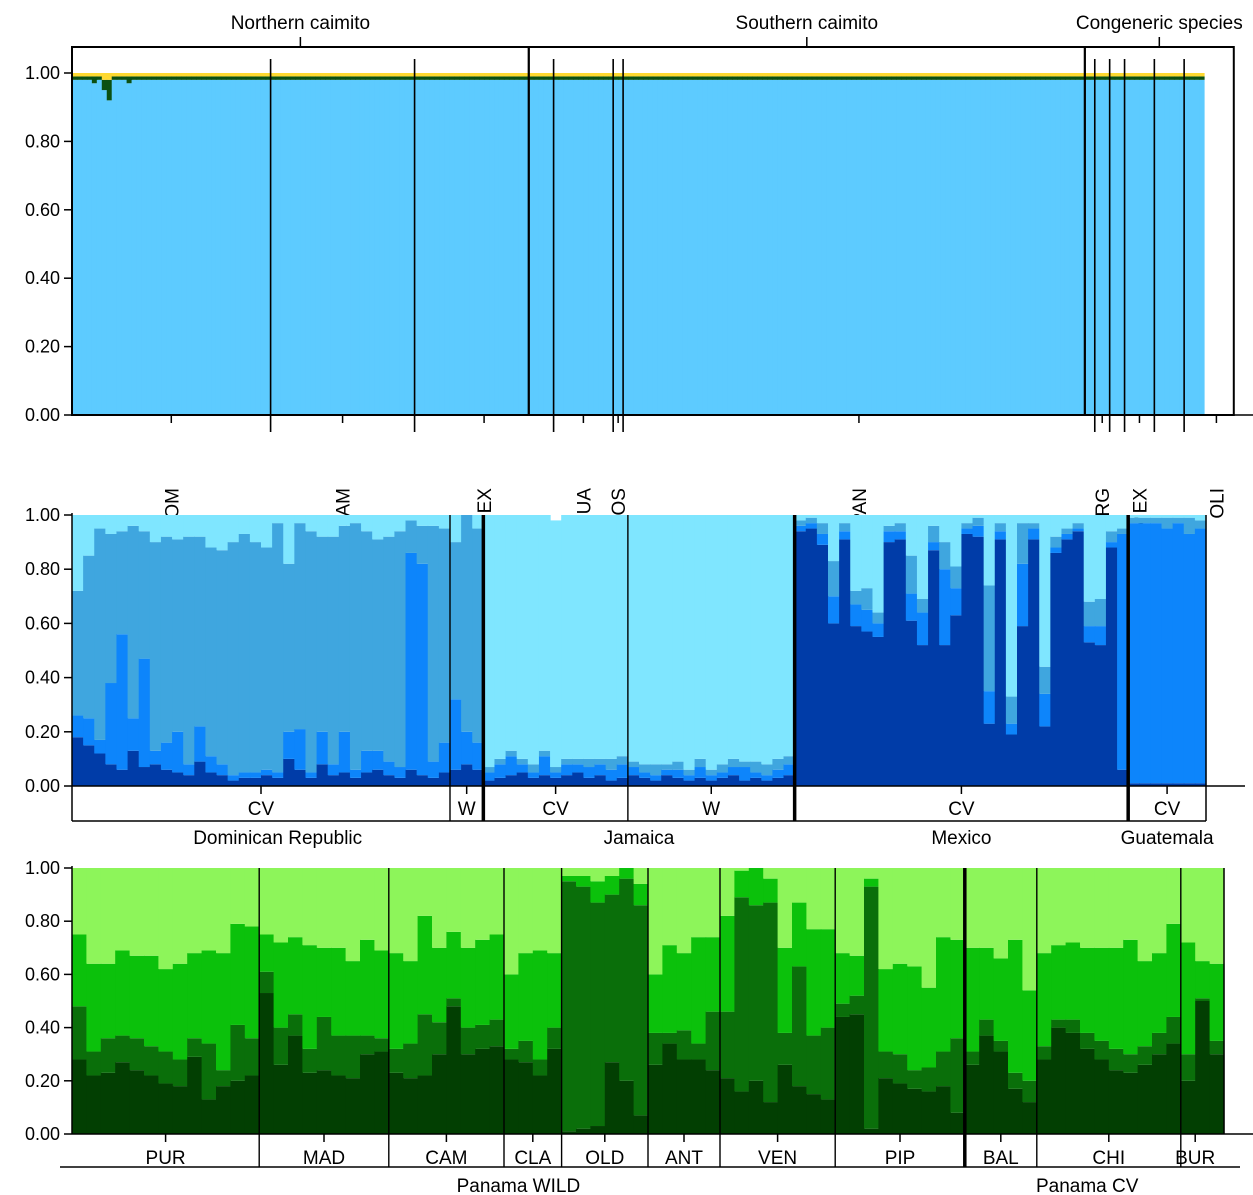 The width and height of the screenshot is (1253, 1195). What do you see at coordinates (42, 623) in the screenshot?
I see `y-tick-label: 0.60` at bounding box center [42, 623].